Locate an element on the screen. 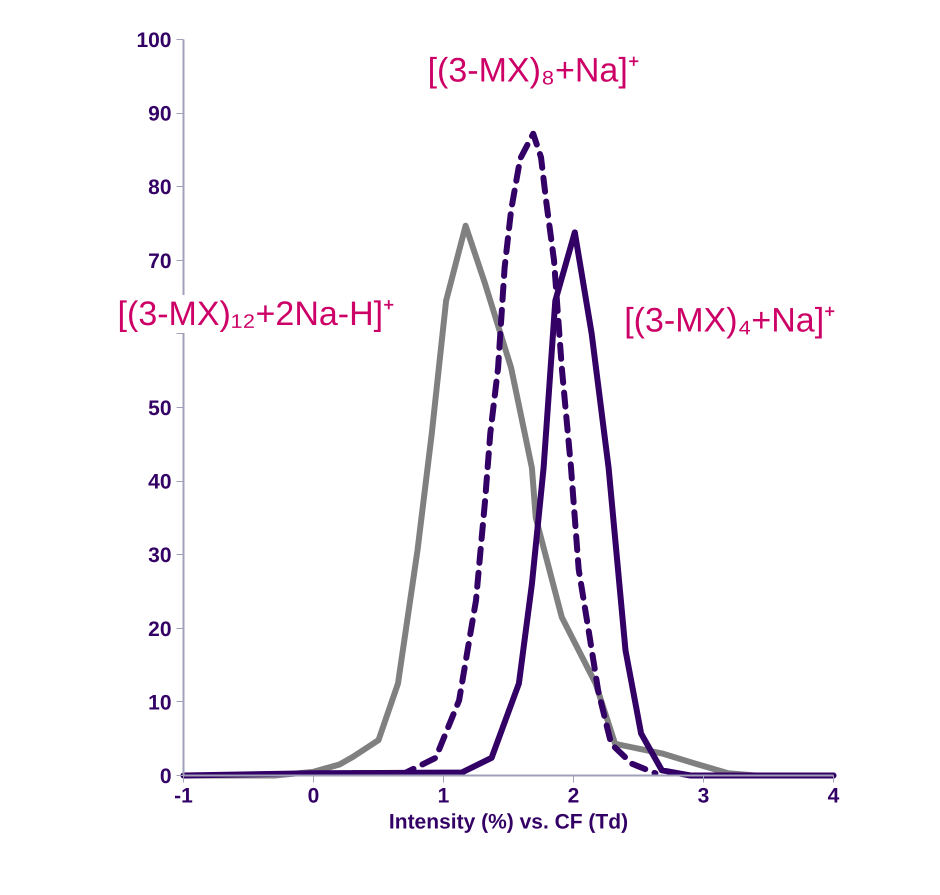 The width and height of the screenshot is (940, 895). y-tick-label: 70 is located at coordinates (160, 261).